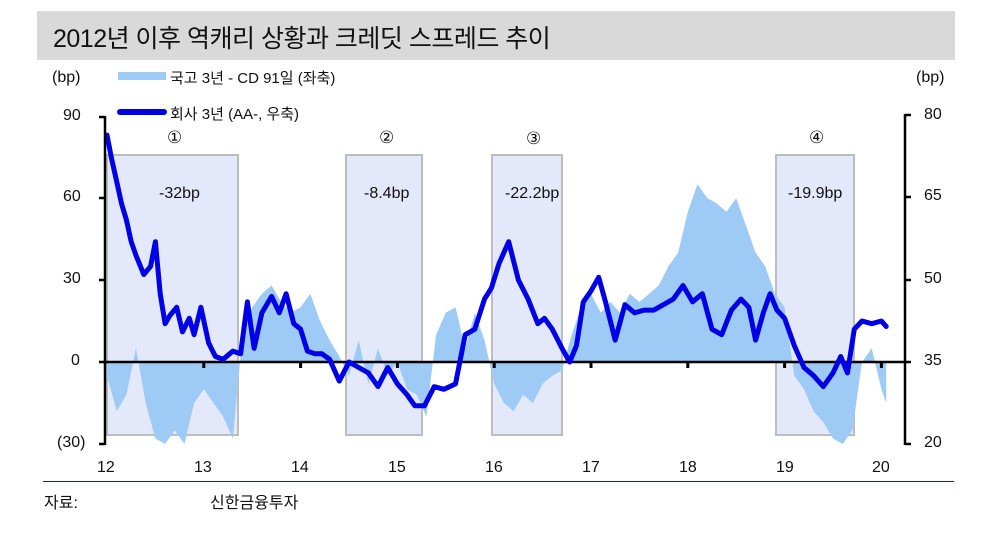 This screenshot has height=534, width=982. Describe the element at coordinates (142, 112) in the screenshot. I see `legend-line-swatch` at that location.